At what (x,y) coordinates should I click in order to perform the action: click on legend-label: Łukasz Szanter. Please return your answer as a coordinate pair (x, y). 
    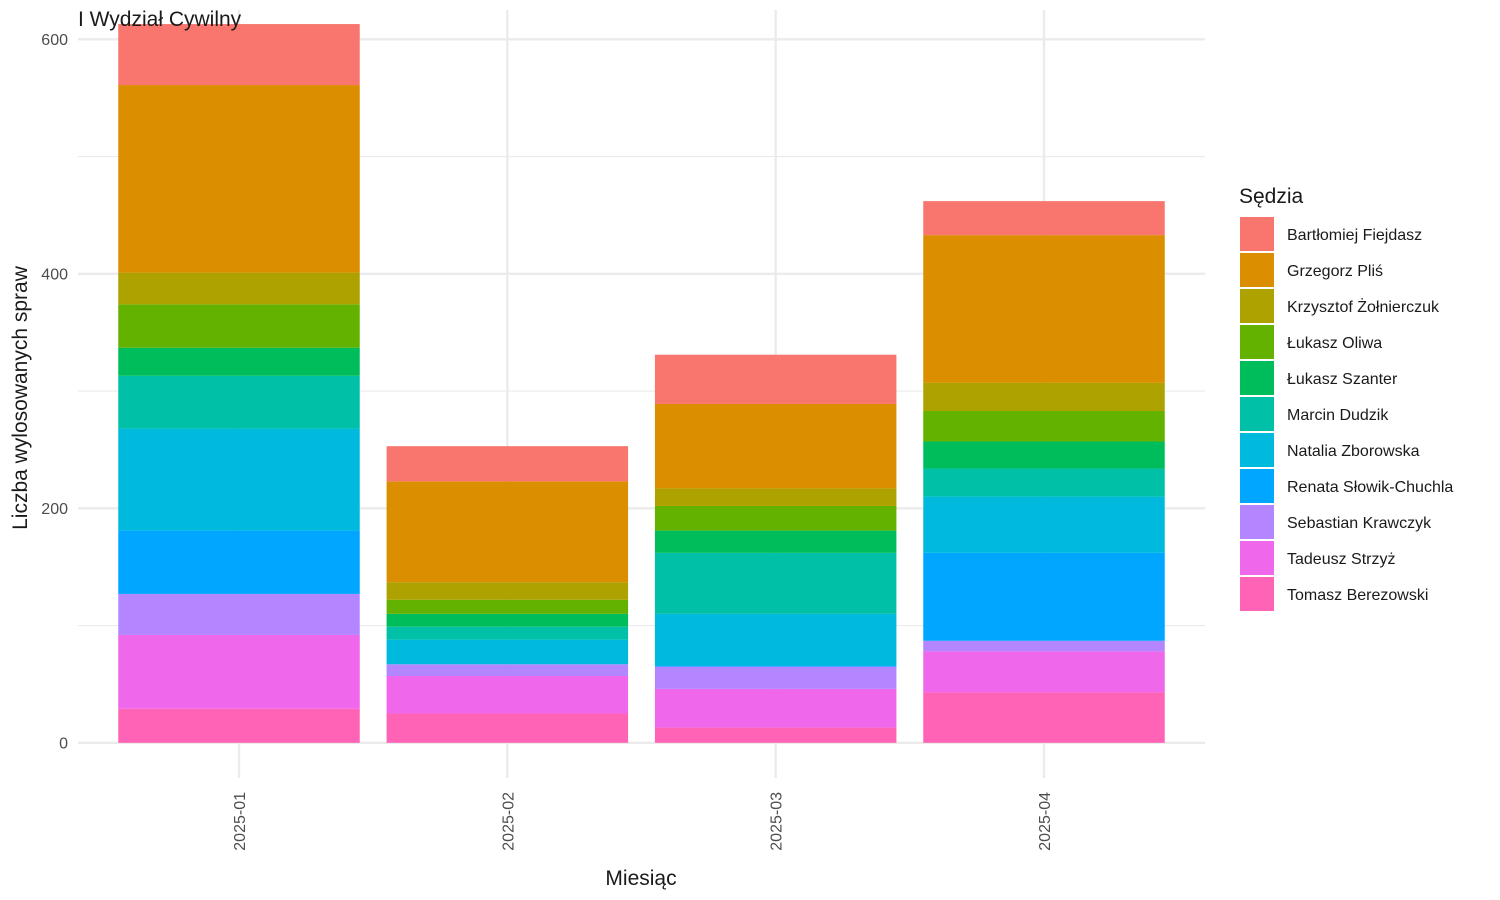
    Looking at the image, I should click on (1342, 379).